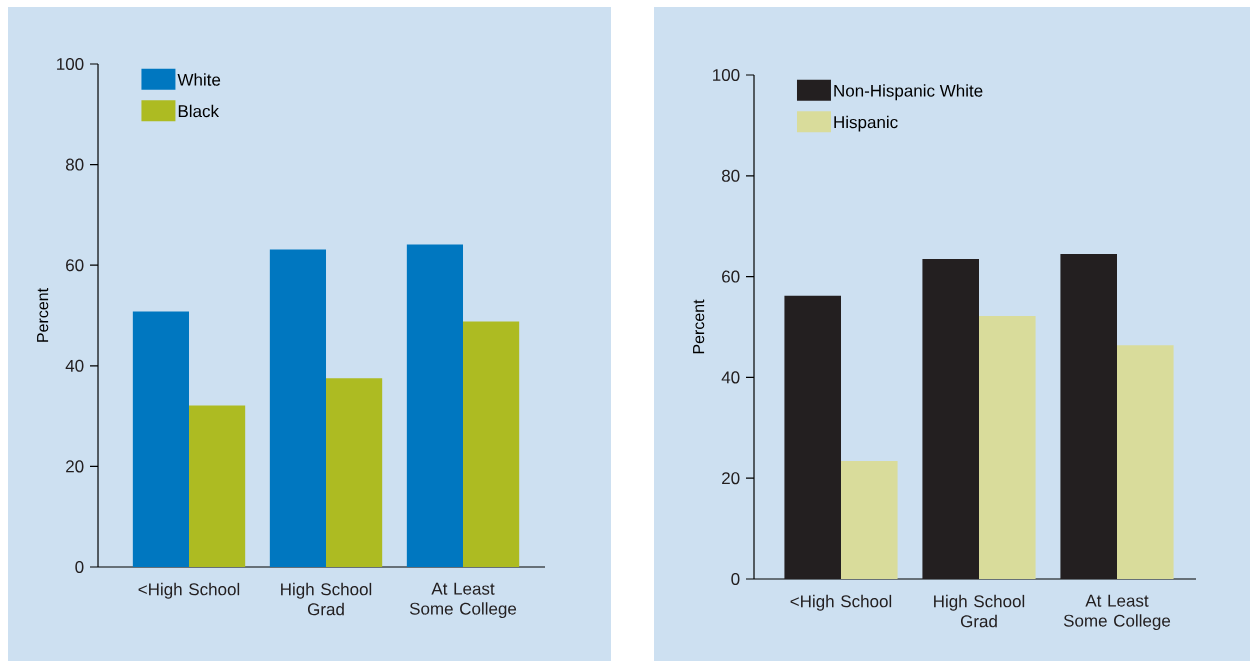 This screenshot has width=1250, height=661. I want to click on legend-label: Hispanic, so click(866, 123).